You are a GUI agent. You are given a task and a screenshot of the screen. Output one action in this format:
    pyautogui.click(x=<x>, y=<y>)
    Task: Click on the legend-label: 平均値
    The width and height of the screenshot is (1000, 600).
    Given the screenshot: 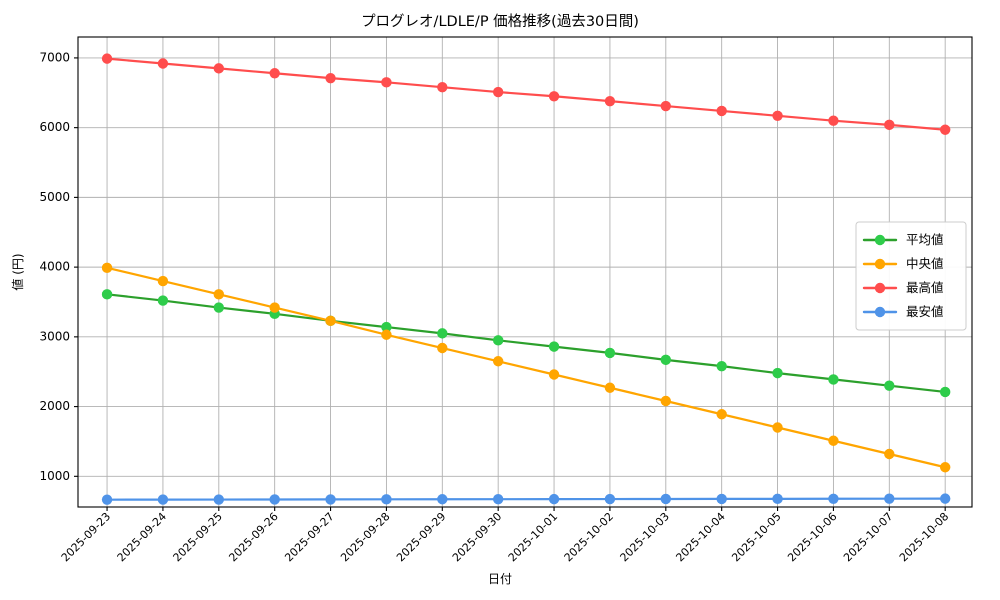 What is the action you would take?
    pyautogui.click(x=925, y=239)
    